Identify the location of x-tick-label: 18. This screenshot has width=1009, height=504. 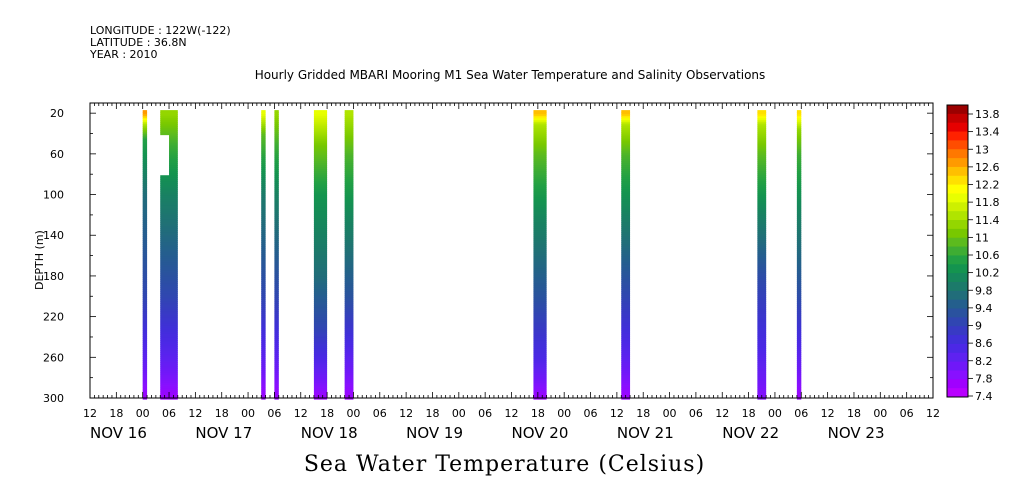
(432, 413).